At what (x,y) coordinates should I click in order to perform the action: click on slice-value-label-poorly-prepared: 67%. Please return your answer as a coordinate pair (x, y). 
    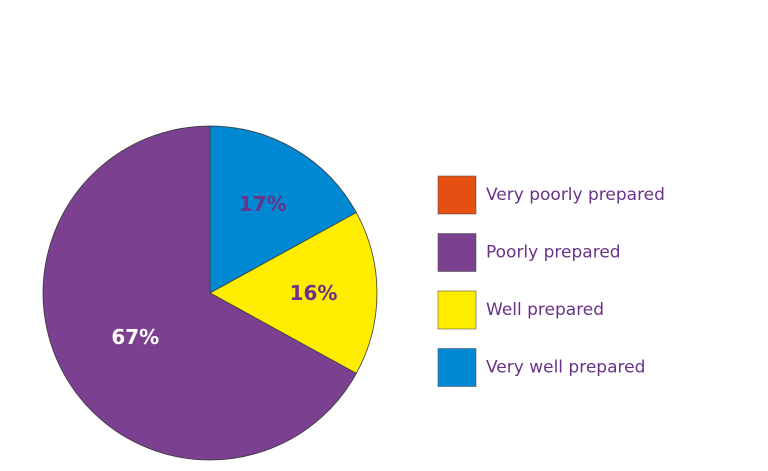
    Looking at the image, I should click on (135, 337).